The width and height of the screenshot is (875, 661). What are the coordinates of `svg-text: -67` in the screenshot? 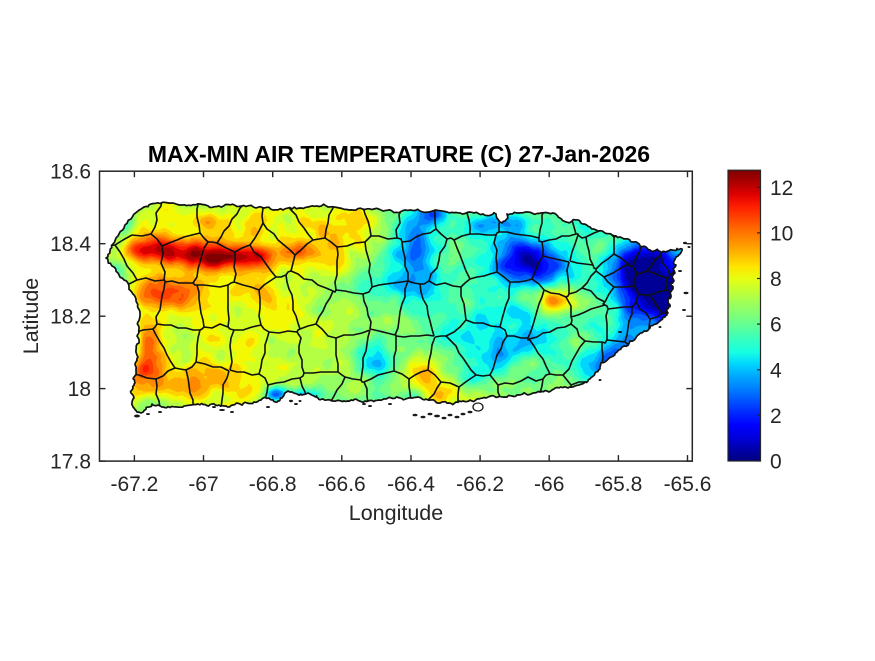 It's located at (203, 484).